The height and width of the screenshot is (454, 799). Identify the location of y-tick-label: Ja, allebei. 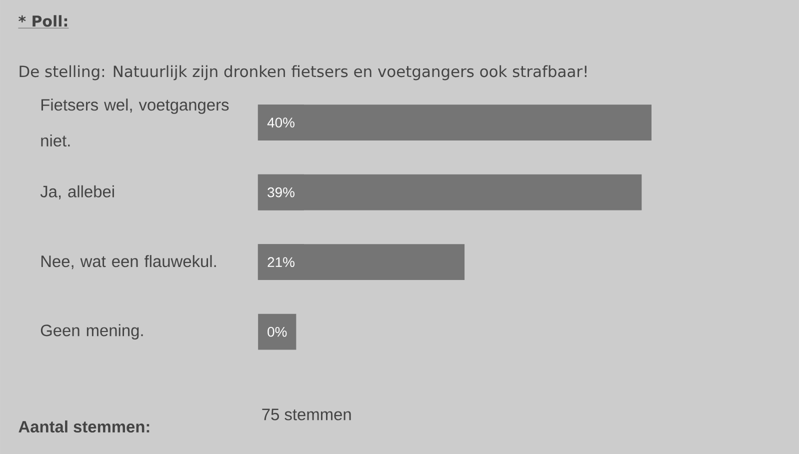
(77, 192).